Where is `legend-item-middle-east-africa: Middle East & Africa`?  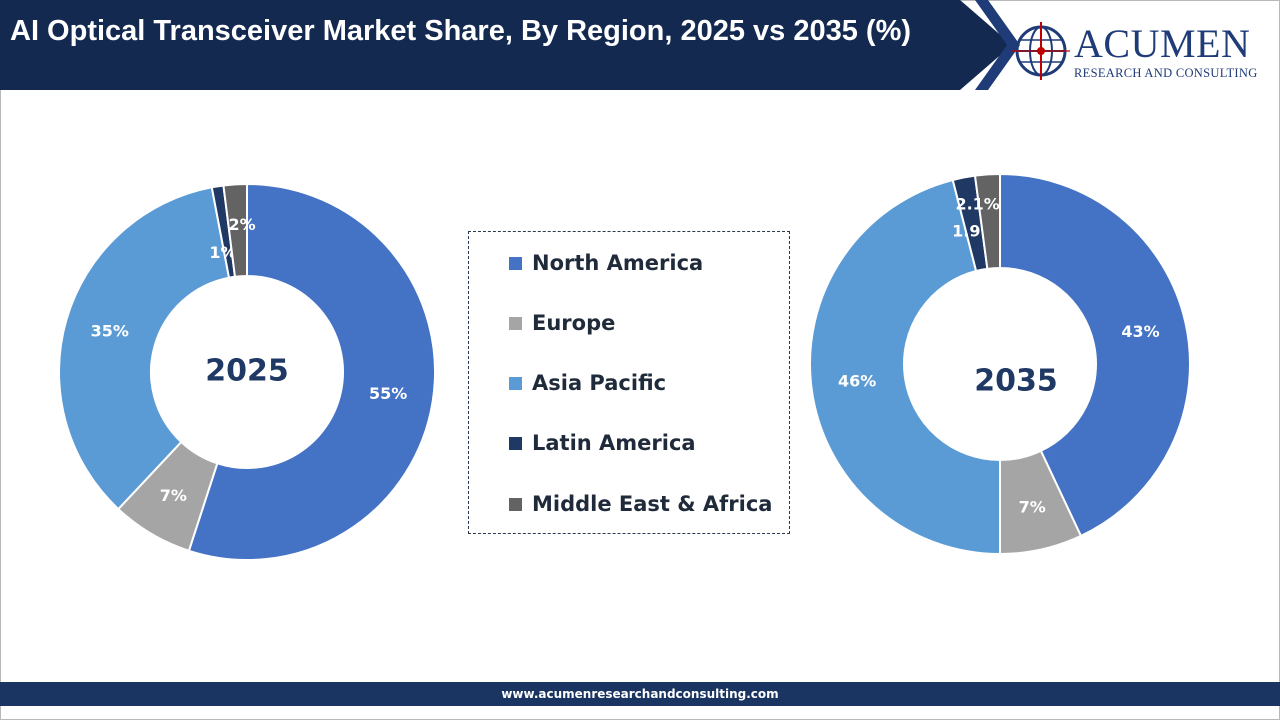
legend-item-middle-east-africa: Middle East & Africa is located at coordinates (640, 504).